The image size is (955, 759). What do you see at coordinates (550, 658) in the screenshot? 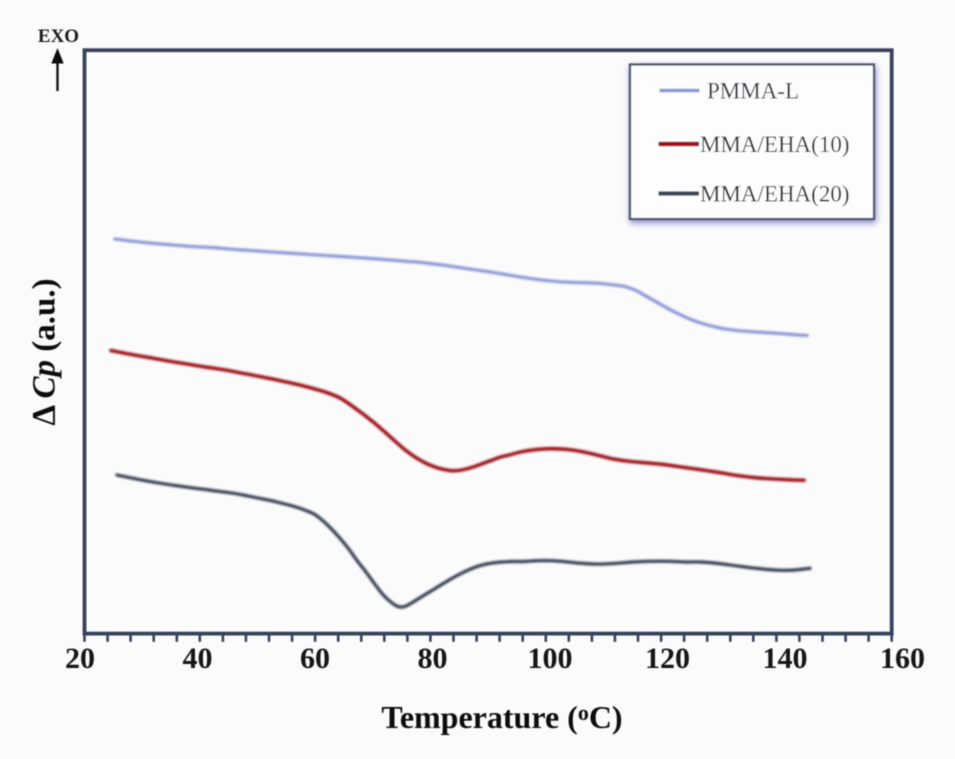
I see `svg-text: 100` at bounding box center [550, 658].